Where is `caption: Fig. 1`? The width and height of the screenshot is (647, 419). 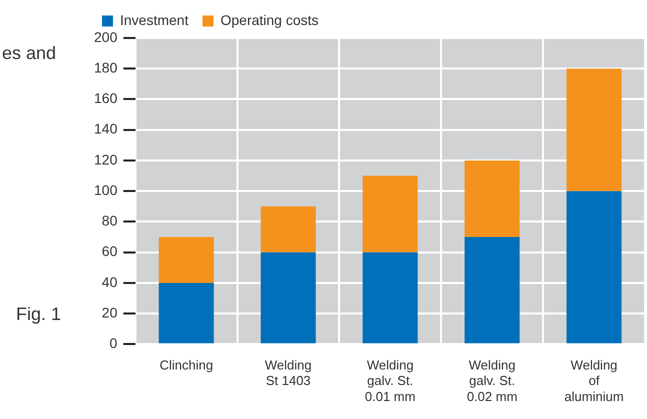
caption: Fig. 1 is located at coordinates (39, 314).